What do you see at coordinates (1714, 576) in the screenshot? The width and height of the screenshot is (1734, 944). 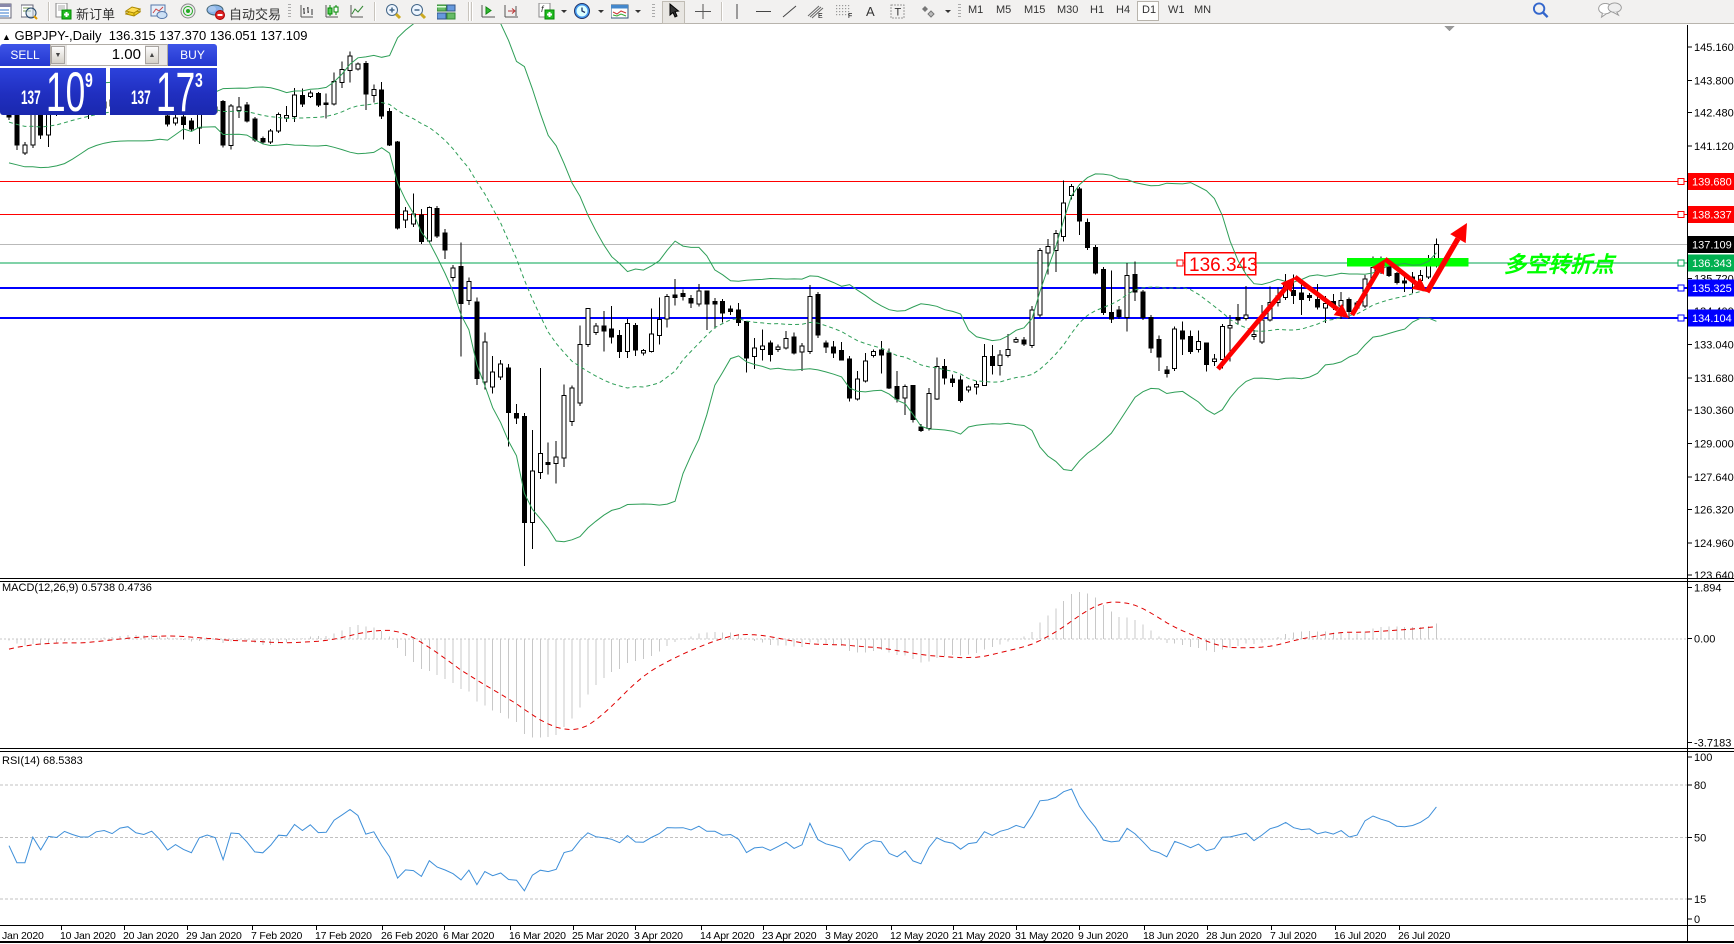 I see `svg-text: 123.640` at bounding box center [1714, 576].